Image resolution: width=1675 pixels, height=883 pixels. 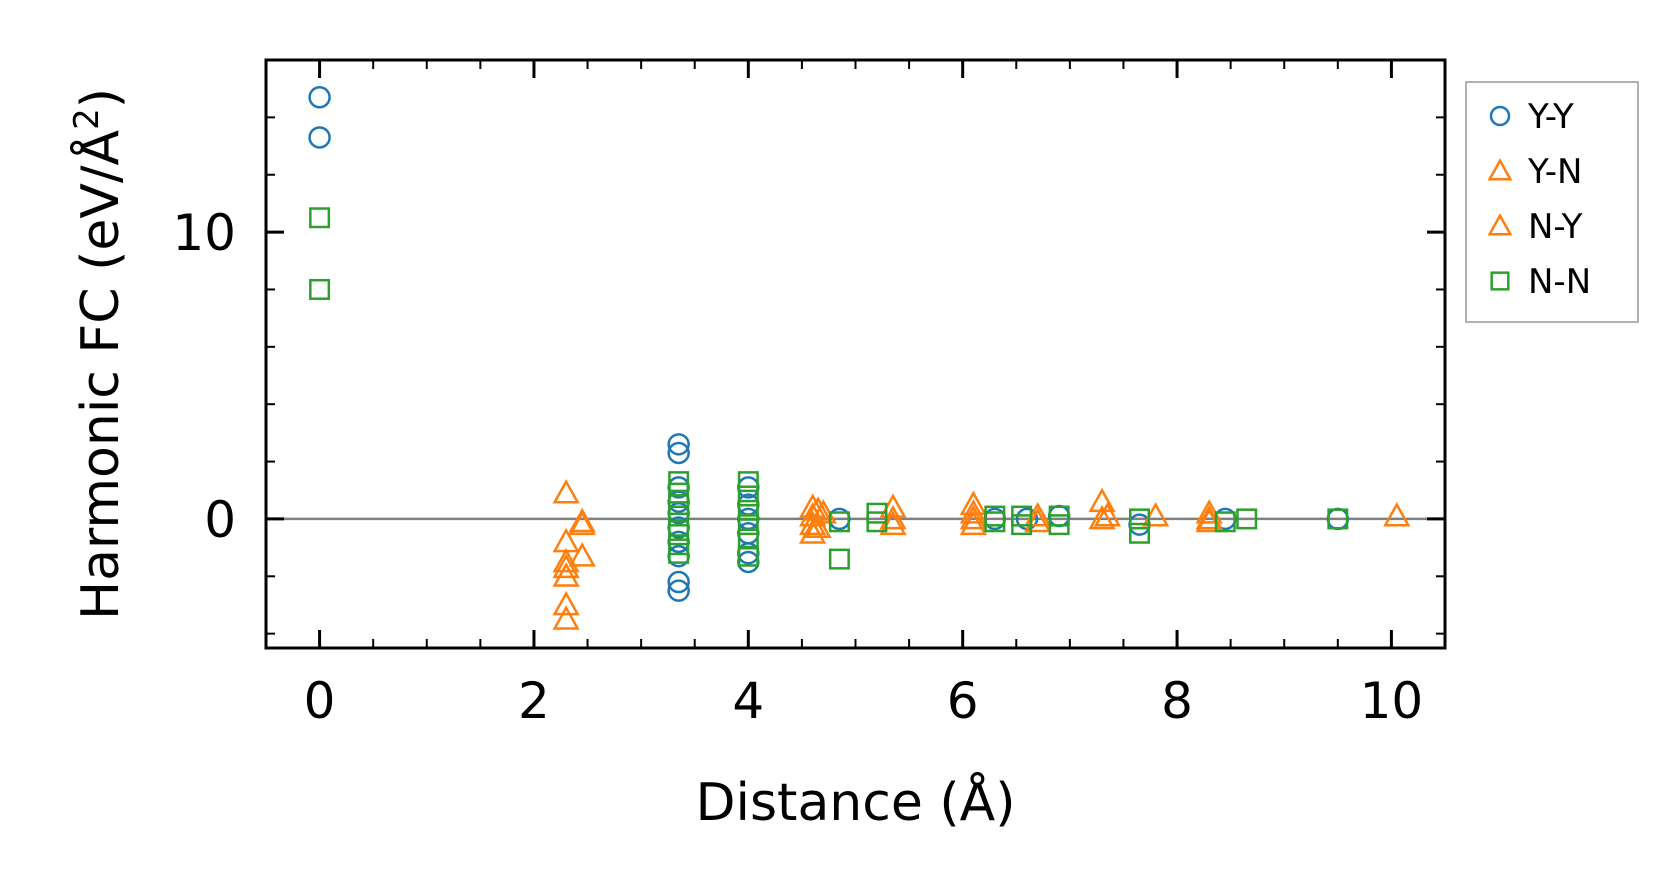 What do you see at coordinates (1555, 227) in the screenshot?
I see `legend-label: N-Y` at bounding box center [1555, 227].